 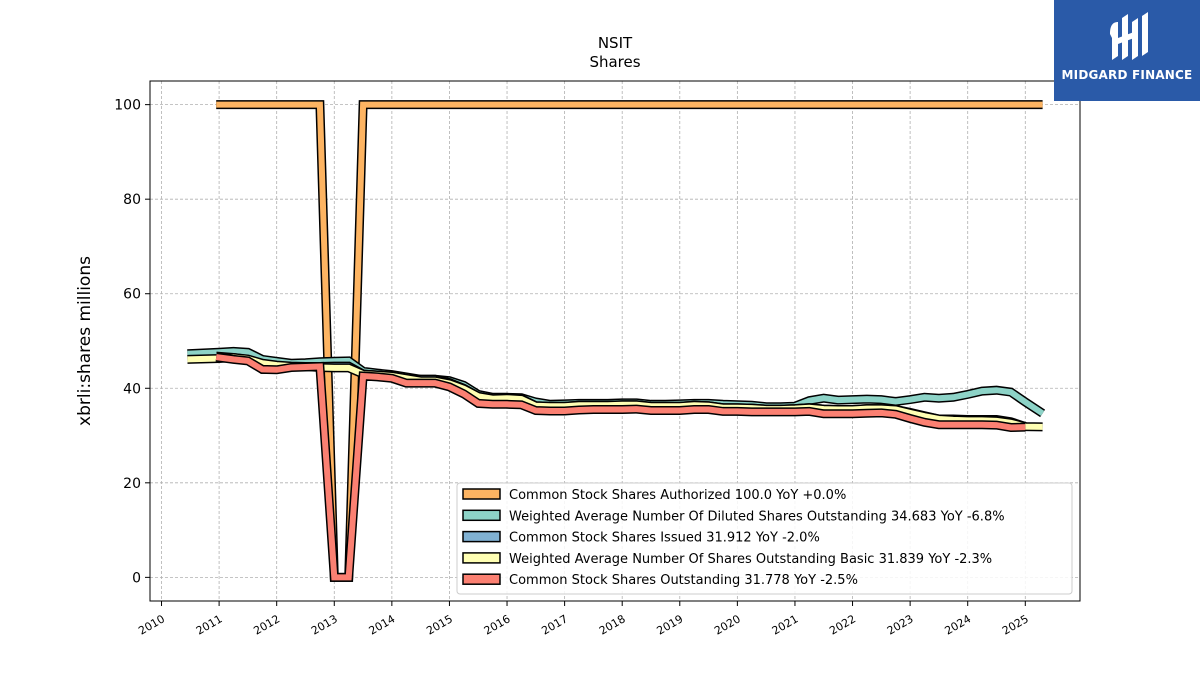 What do you see at coordinates (151, 624) in the screenshot?
I see `x-tick-label: 2010` at bounding box center [151, 624].